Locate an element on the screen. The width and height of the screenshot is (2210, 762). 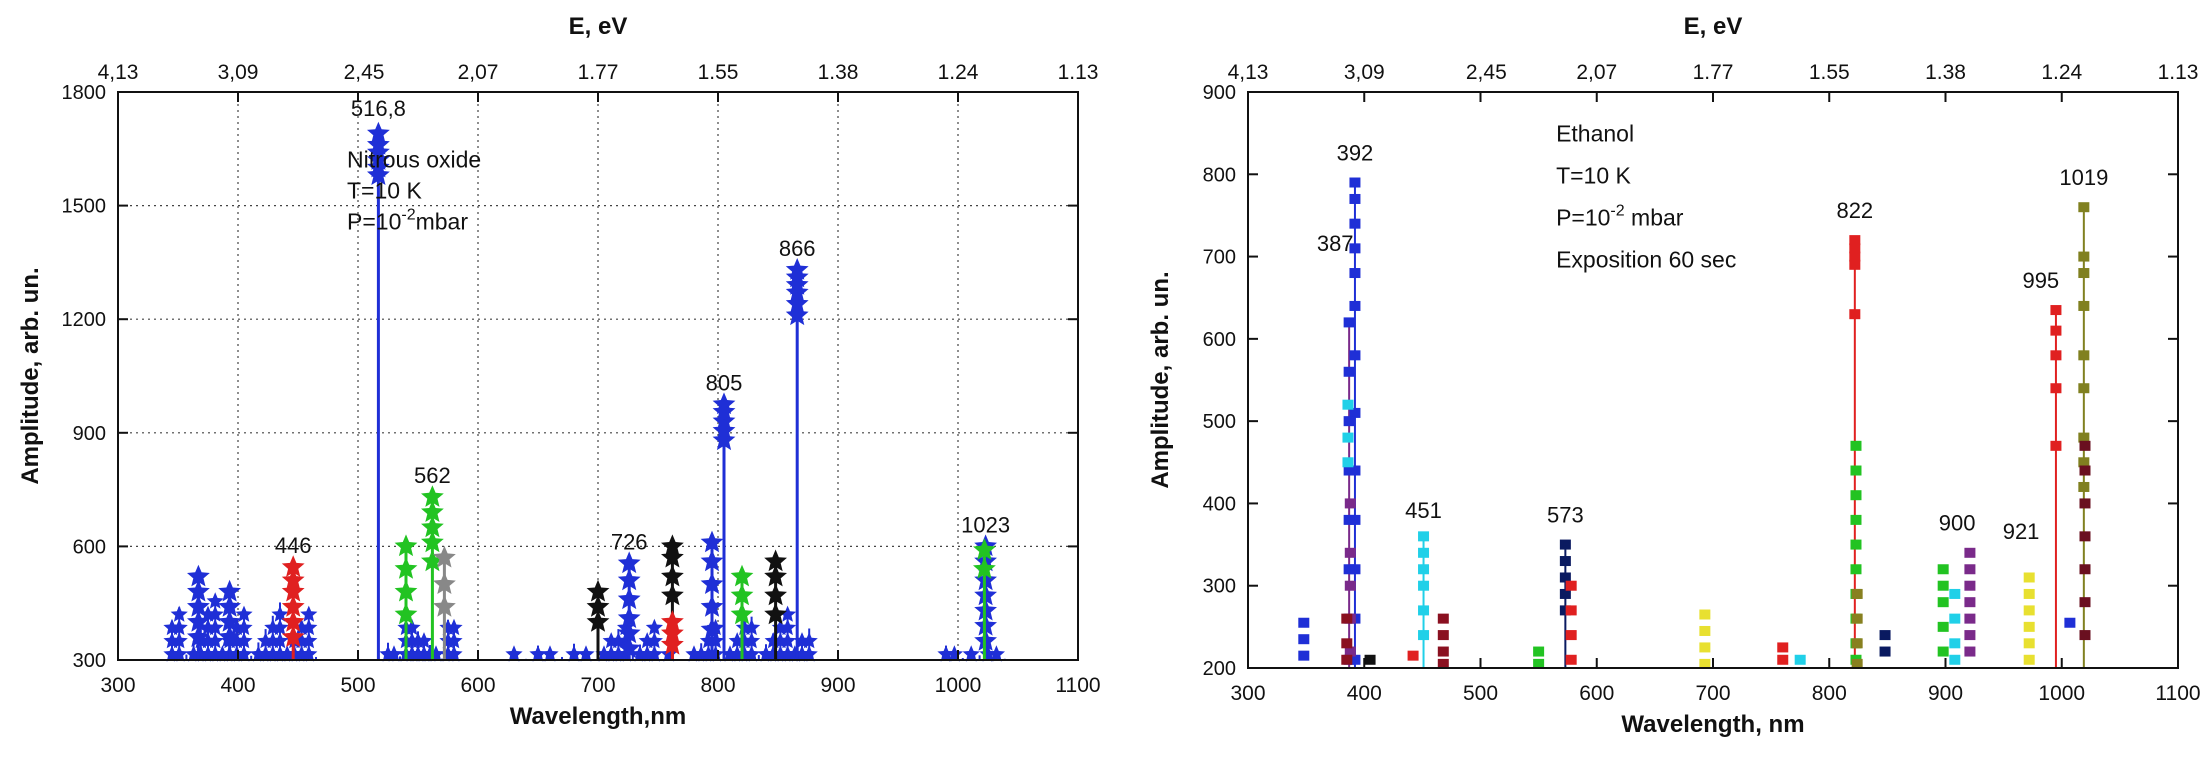
top-tick-label: 1.24 is located at coordinates (2061, 72).